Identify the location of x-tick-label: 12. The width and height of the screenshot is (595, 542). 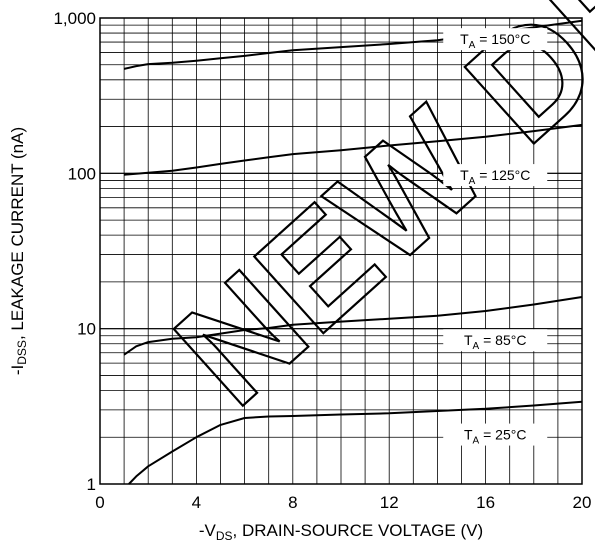
(389, 502).